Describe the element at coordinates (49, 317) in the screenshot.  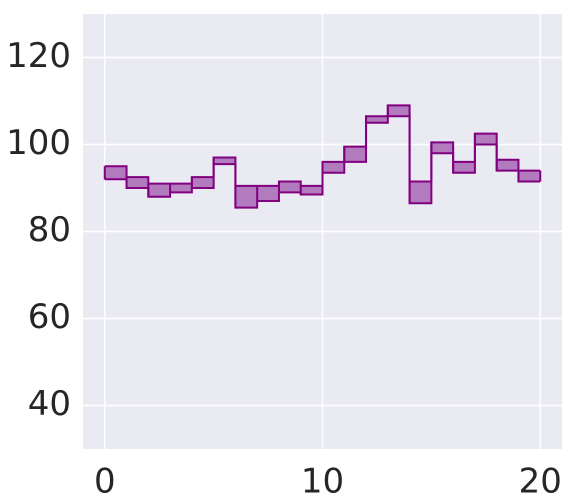
I see `y-tick-label: 60` at that location.